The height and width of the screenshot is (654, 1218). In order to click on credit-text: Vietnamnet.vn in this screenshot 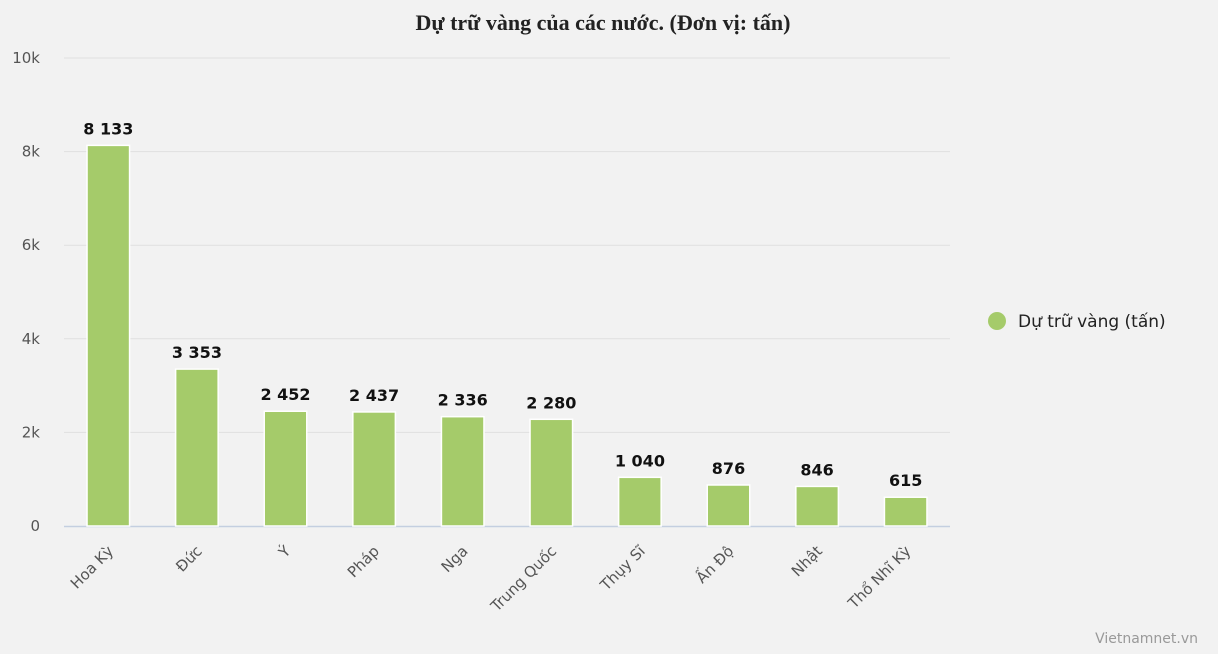, I will do `click(1146, 639)`.